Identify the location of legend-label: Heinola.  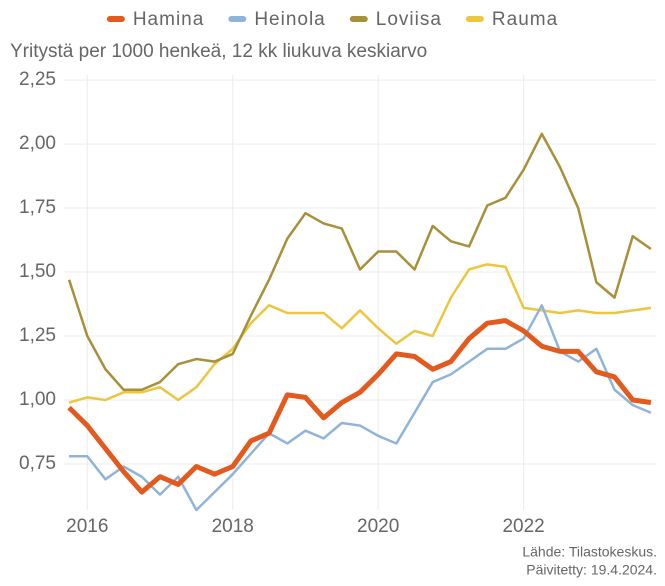
(289, 19).